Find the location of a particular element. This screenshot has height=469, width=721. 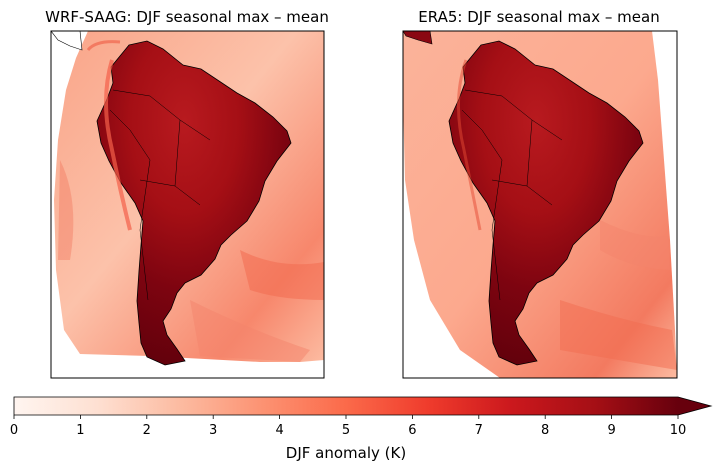

colorbar: 0 1 2 3 4 5 6 7 8 9 10 DJF anomaly (K) is located at coordinates (361, 429).